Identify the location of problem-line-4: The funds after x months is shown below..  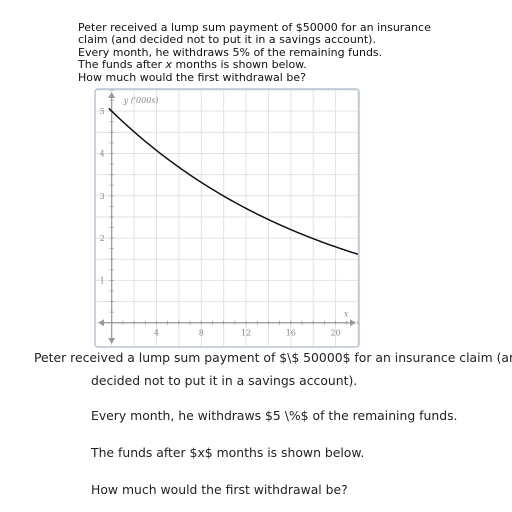
(278, 65).